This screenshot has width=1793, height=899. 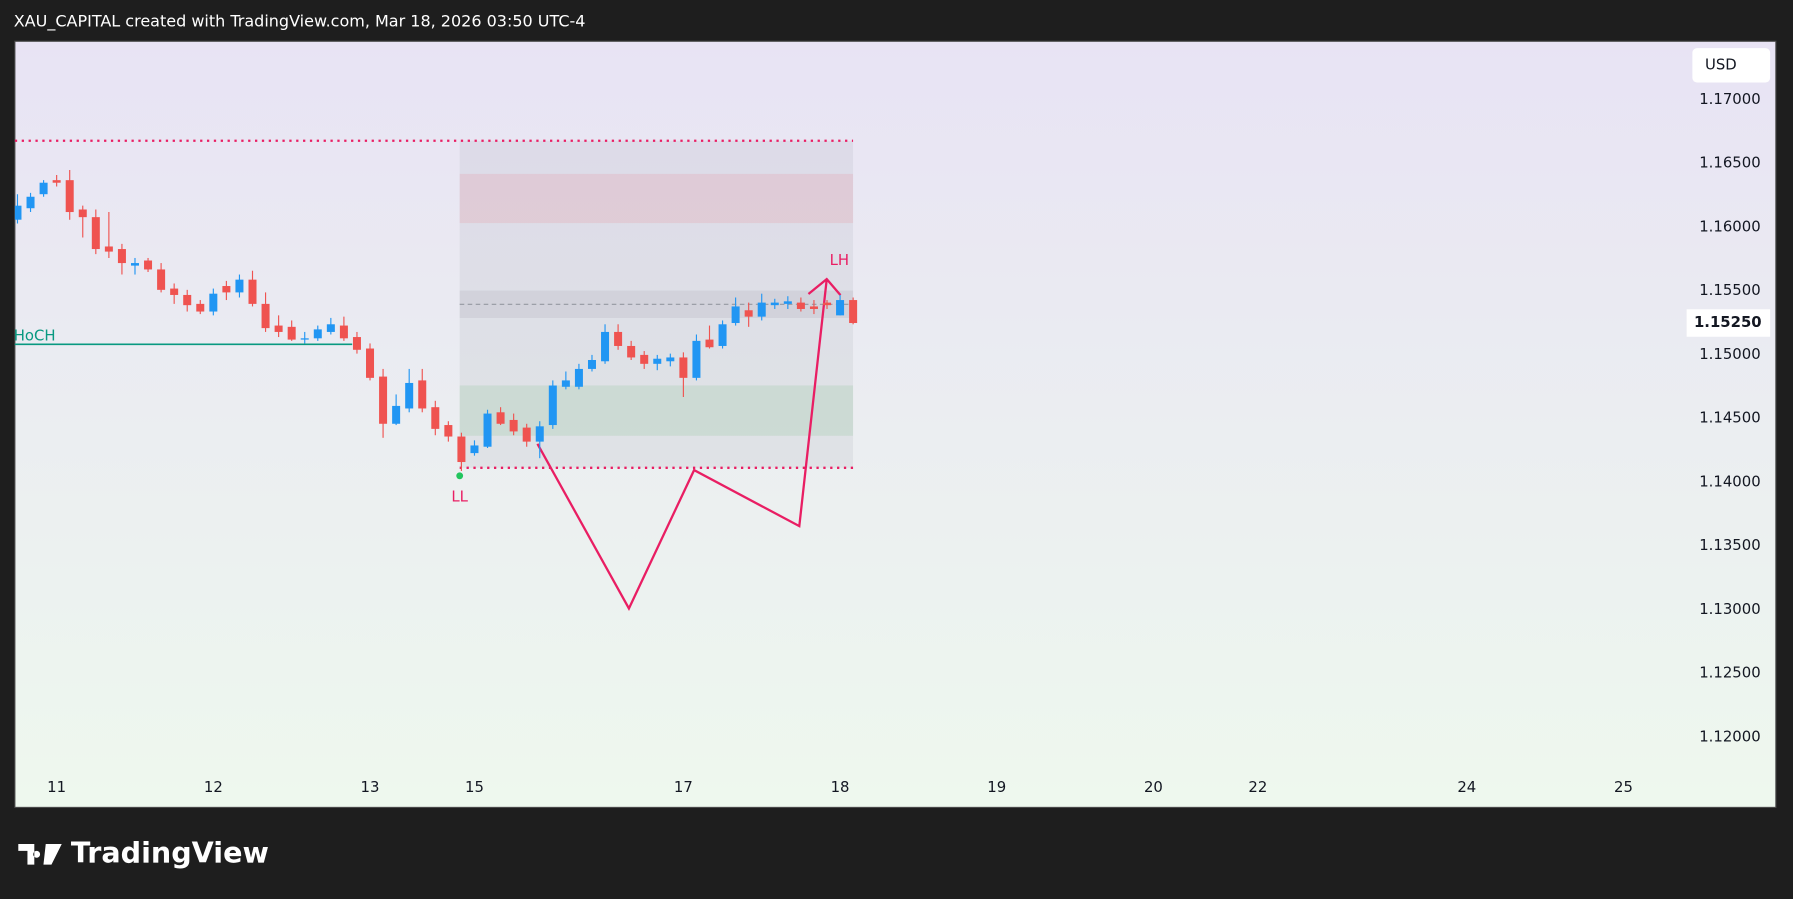 I want to click on y-tick-label: 1.16000, so click(x=1729, y=226).